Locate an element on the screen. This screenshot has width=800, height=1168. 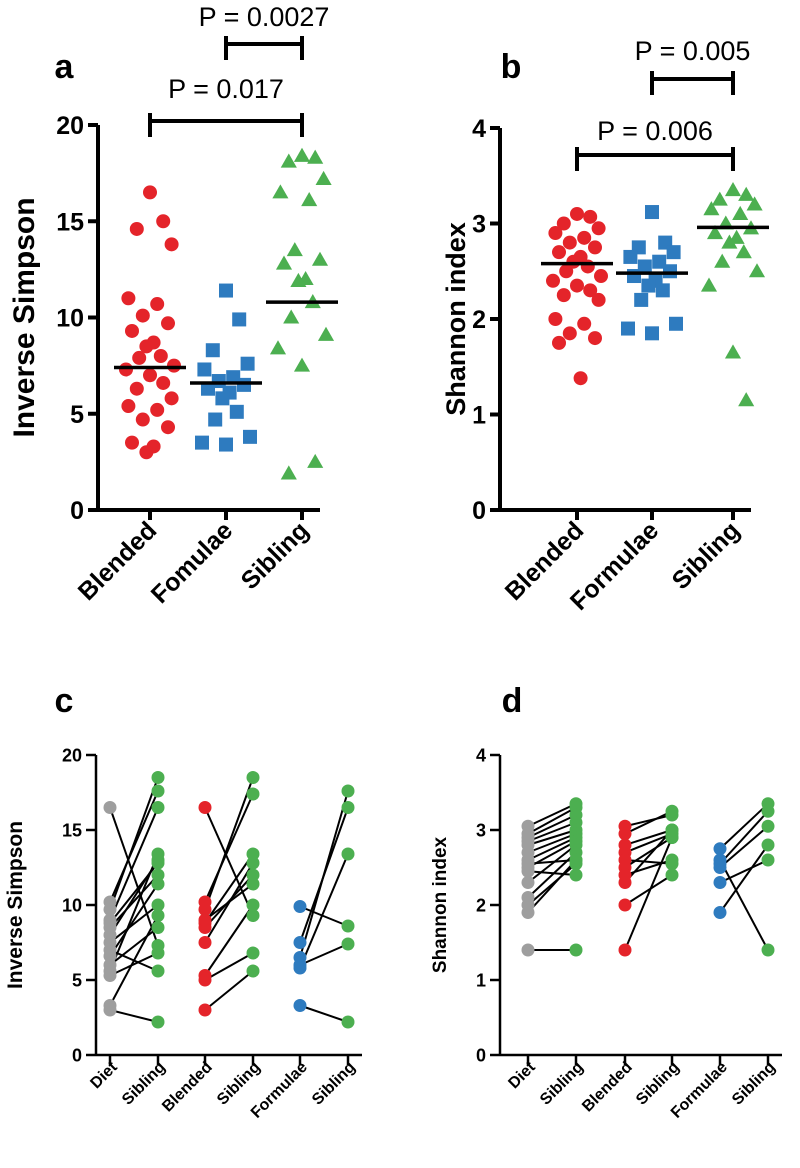
y-tick-label-d: 0 is located at coordinates (481, 1055).